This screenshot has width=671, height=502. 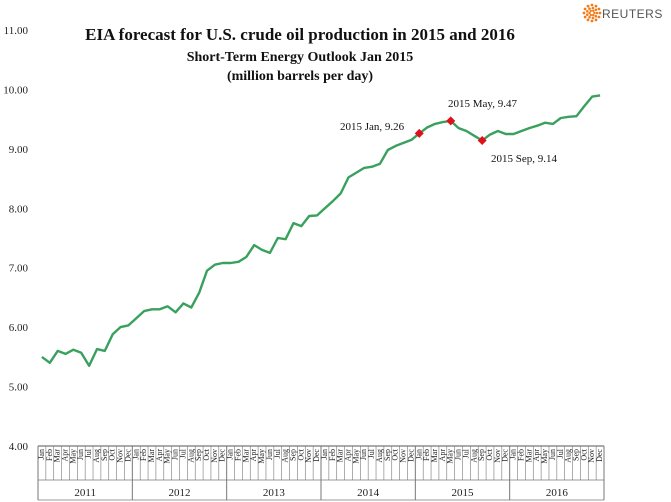 I want to click on y-tick-label: 7.00, so click(x=19, y=269).